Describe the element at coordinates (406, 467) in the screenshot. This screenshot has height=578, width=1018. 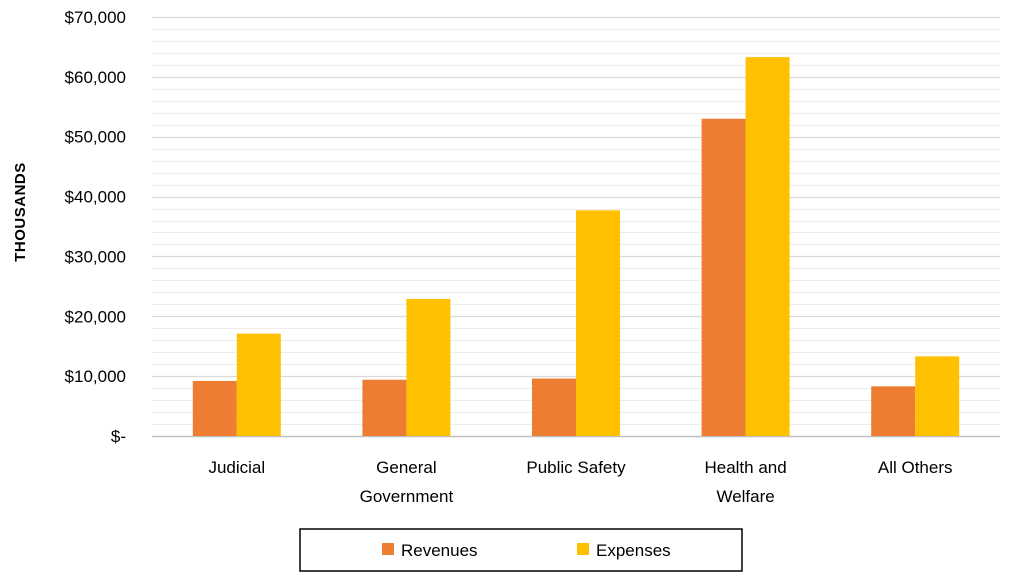
I see `x-category-label: General` at that location.